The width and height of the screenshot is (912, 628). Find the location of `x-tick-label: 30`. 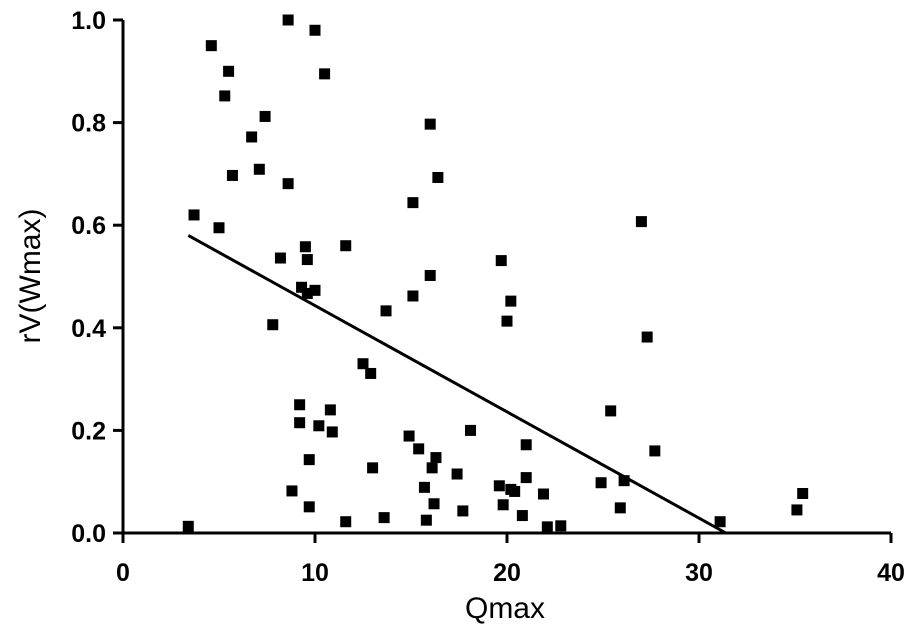

x-tick-label: 30 is located at coordinates (699, 573).